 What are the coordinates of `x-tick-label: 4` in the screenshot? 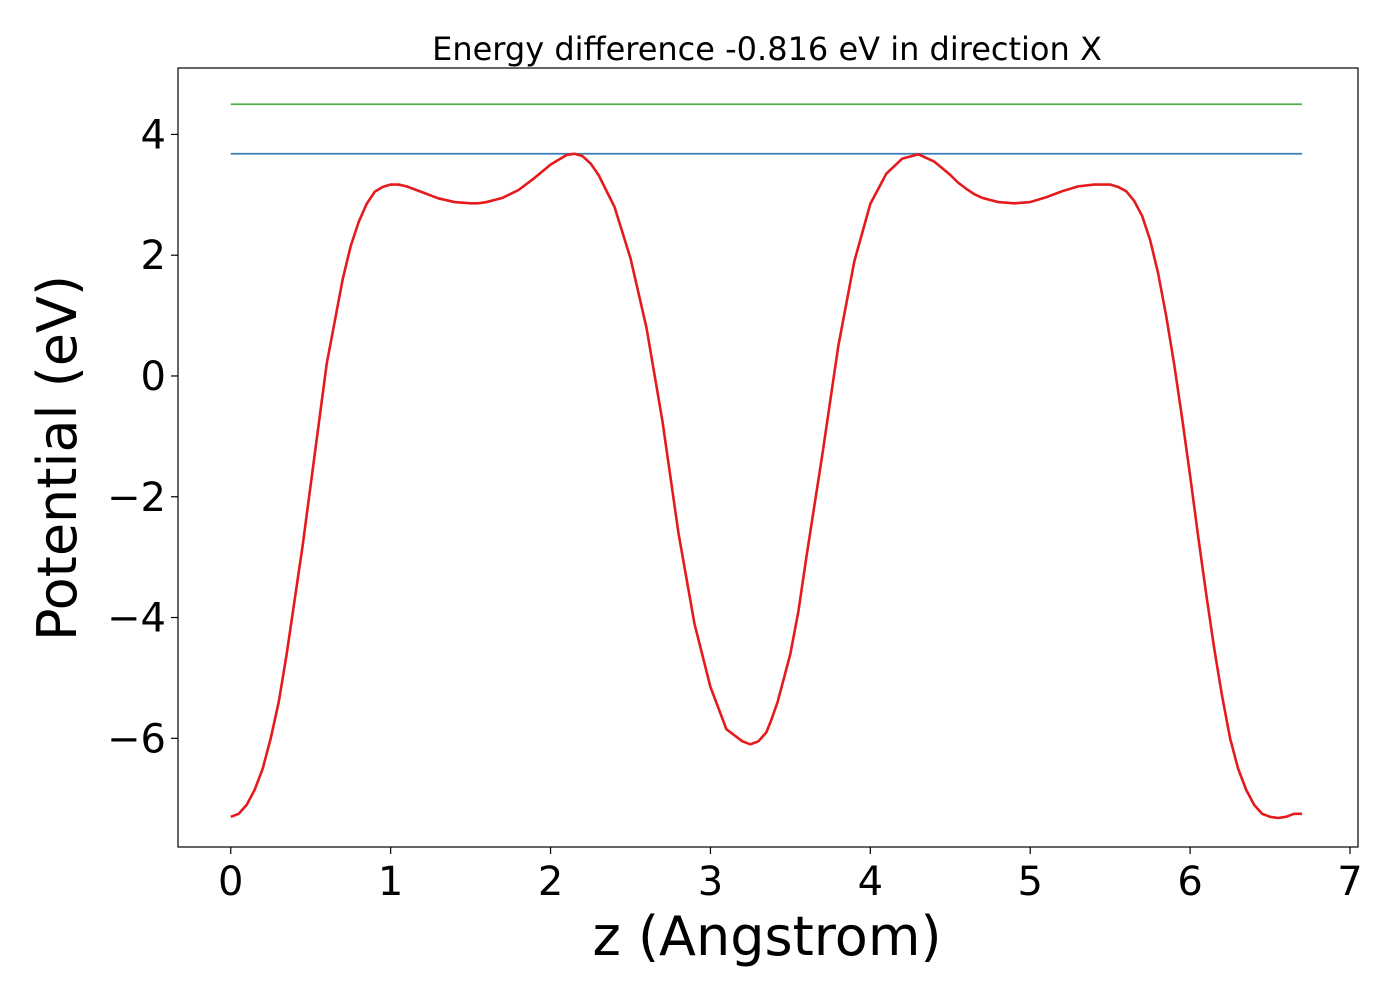 It's located at (870, 882).